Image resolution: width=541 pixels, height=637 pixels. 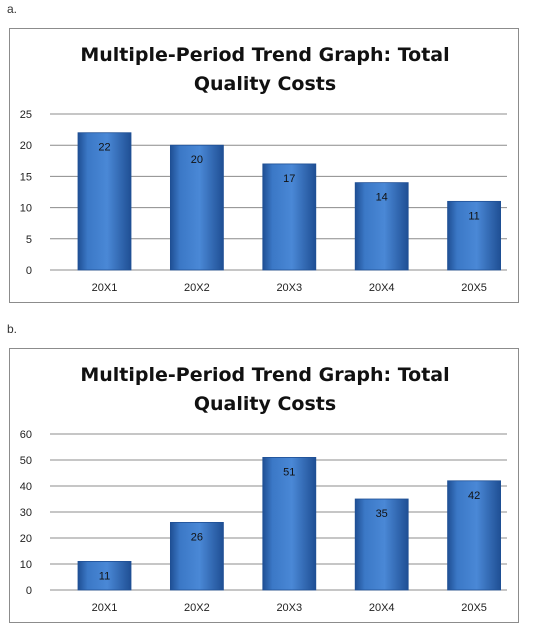 What do you see at coordinates (26, 565) in the screenshot?
I see `chart-b-y-tick-label: 10` at bounding box center [26, 565].